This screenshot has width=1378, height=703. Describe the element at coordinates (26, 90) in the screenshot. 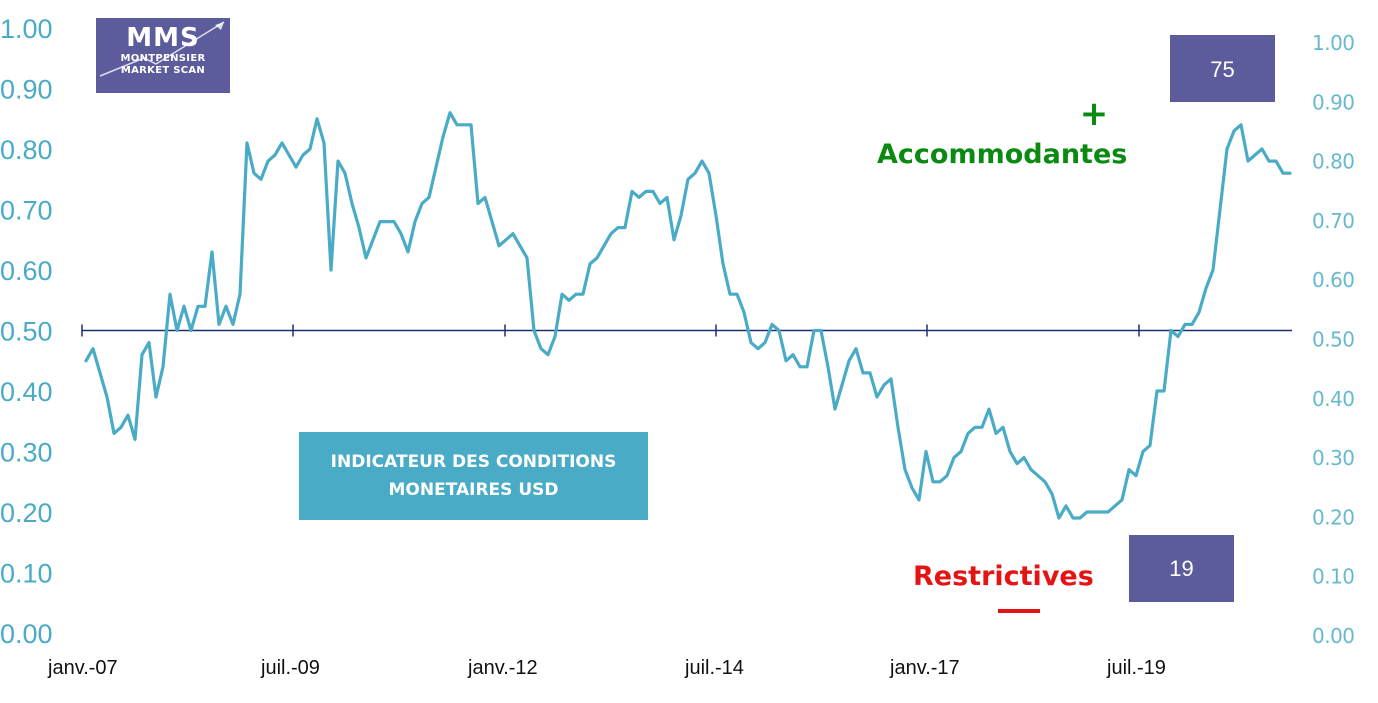

I see `y-tick-left: 0.90` at that location.